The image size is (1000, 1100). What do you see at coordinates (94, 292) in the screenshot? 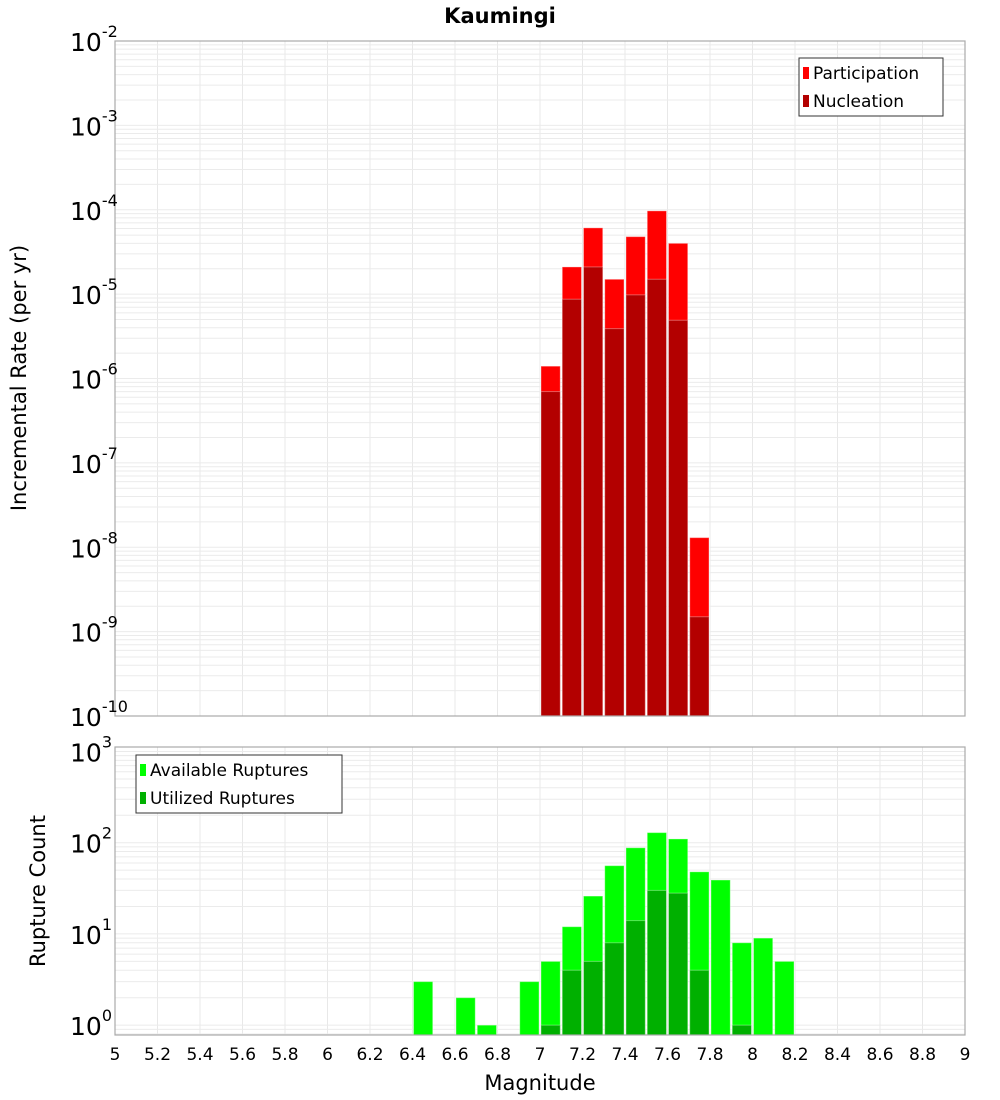
I see `y-tick-label: 10⁻⁵` at bounding box center [94, 292].